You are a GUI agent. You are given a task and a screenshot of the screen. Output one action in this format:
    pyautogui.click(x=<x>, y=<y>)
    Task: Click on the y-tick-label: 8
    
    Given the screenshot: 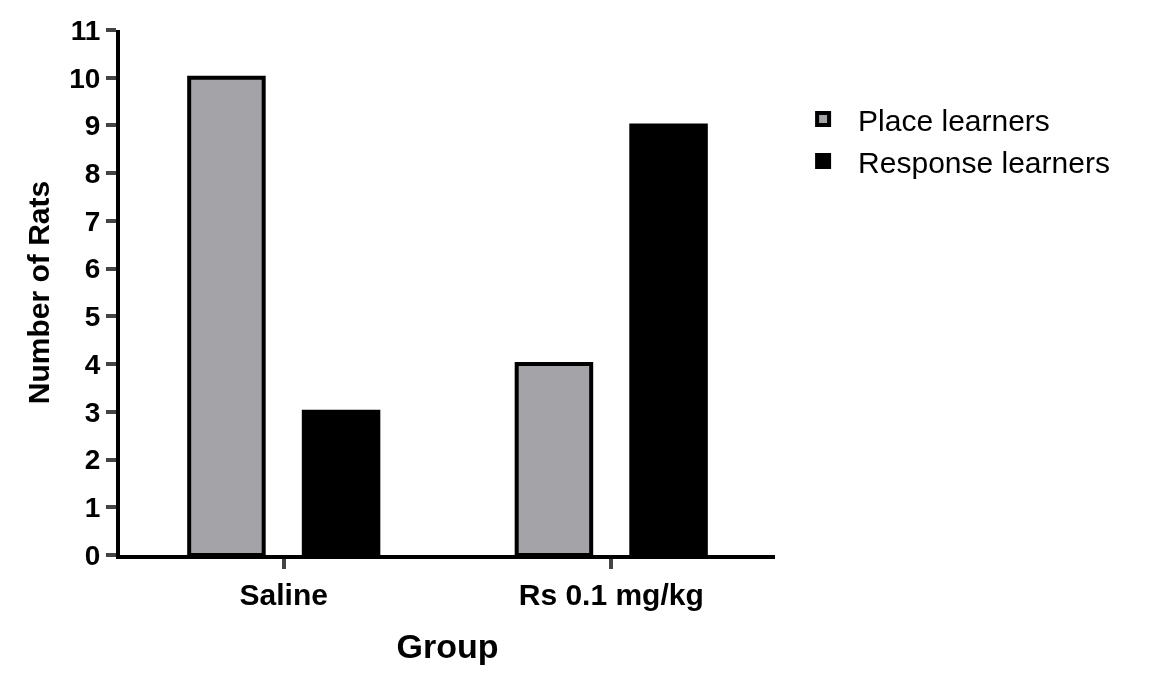 What is the action you would take?
    pyautogui.click(x=92, y=173)
    